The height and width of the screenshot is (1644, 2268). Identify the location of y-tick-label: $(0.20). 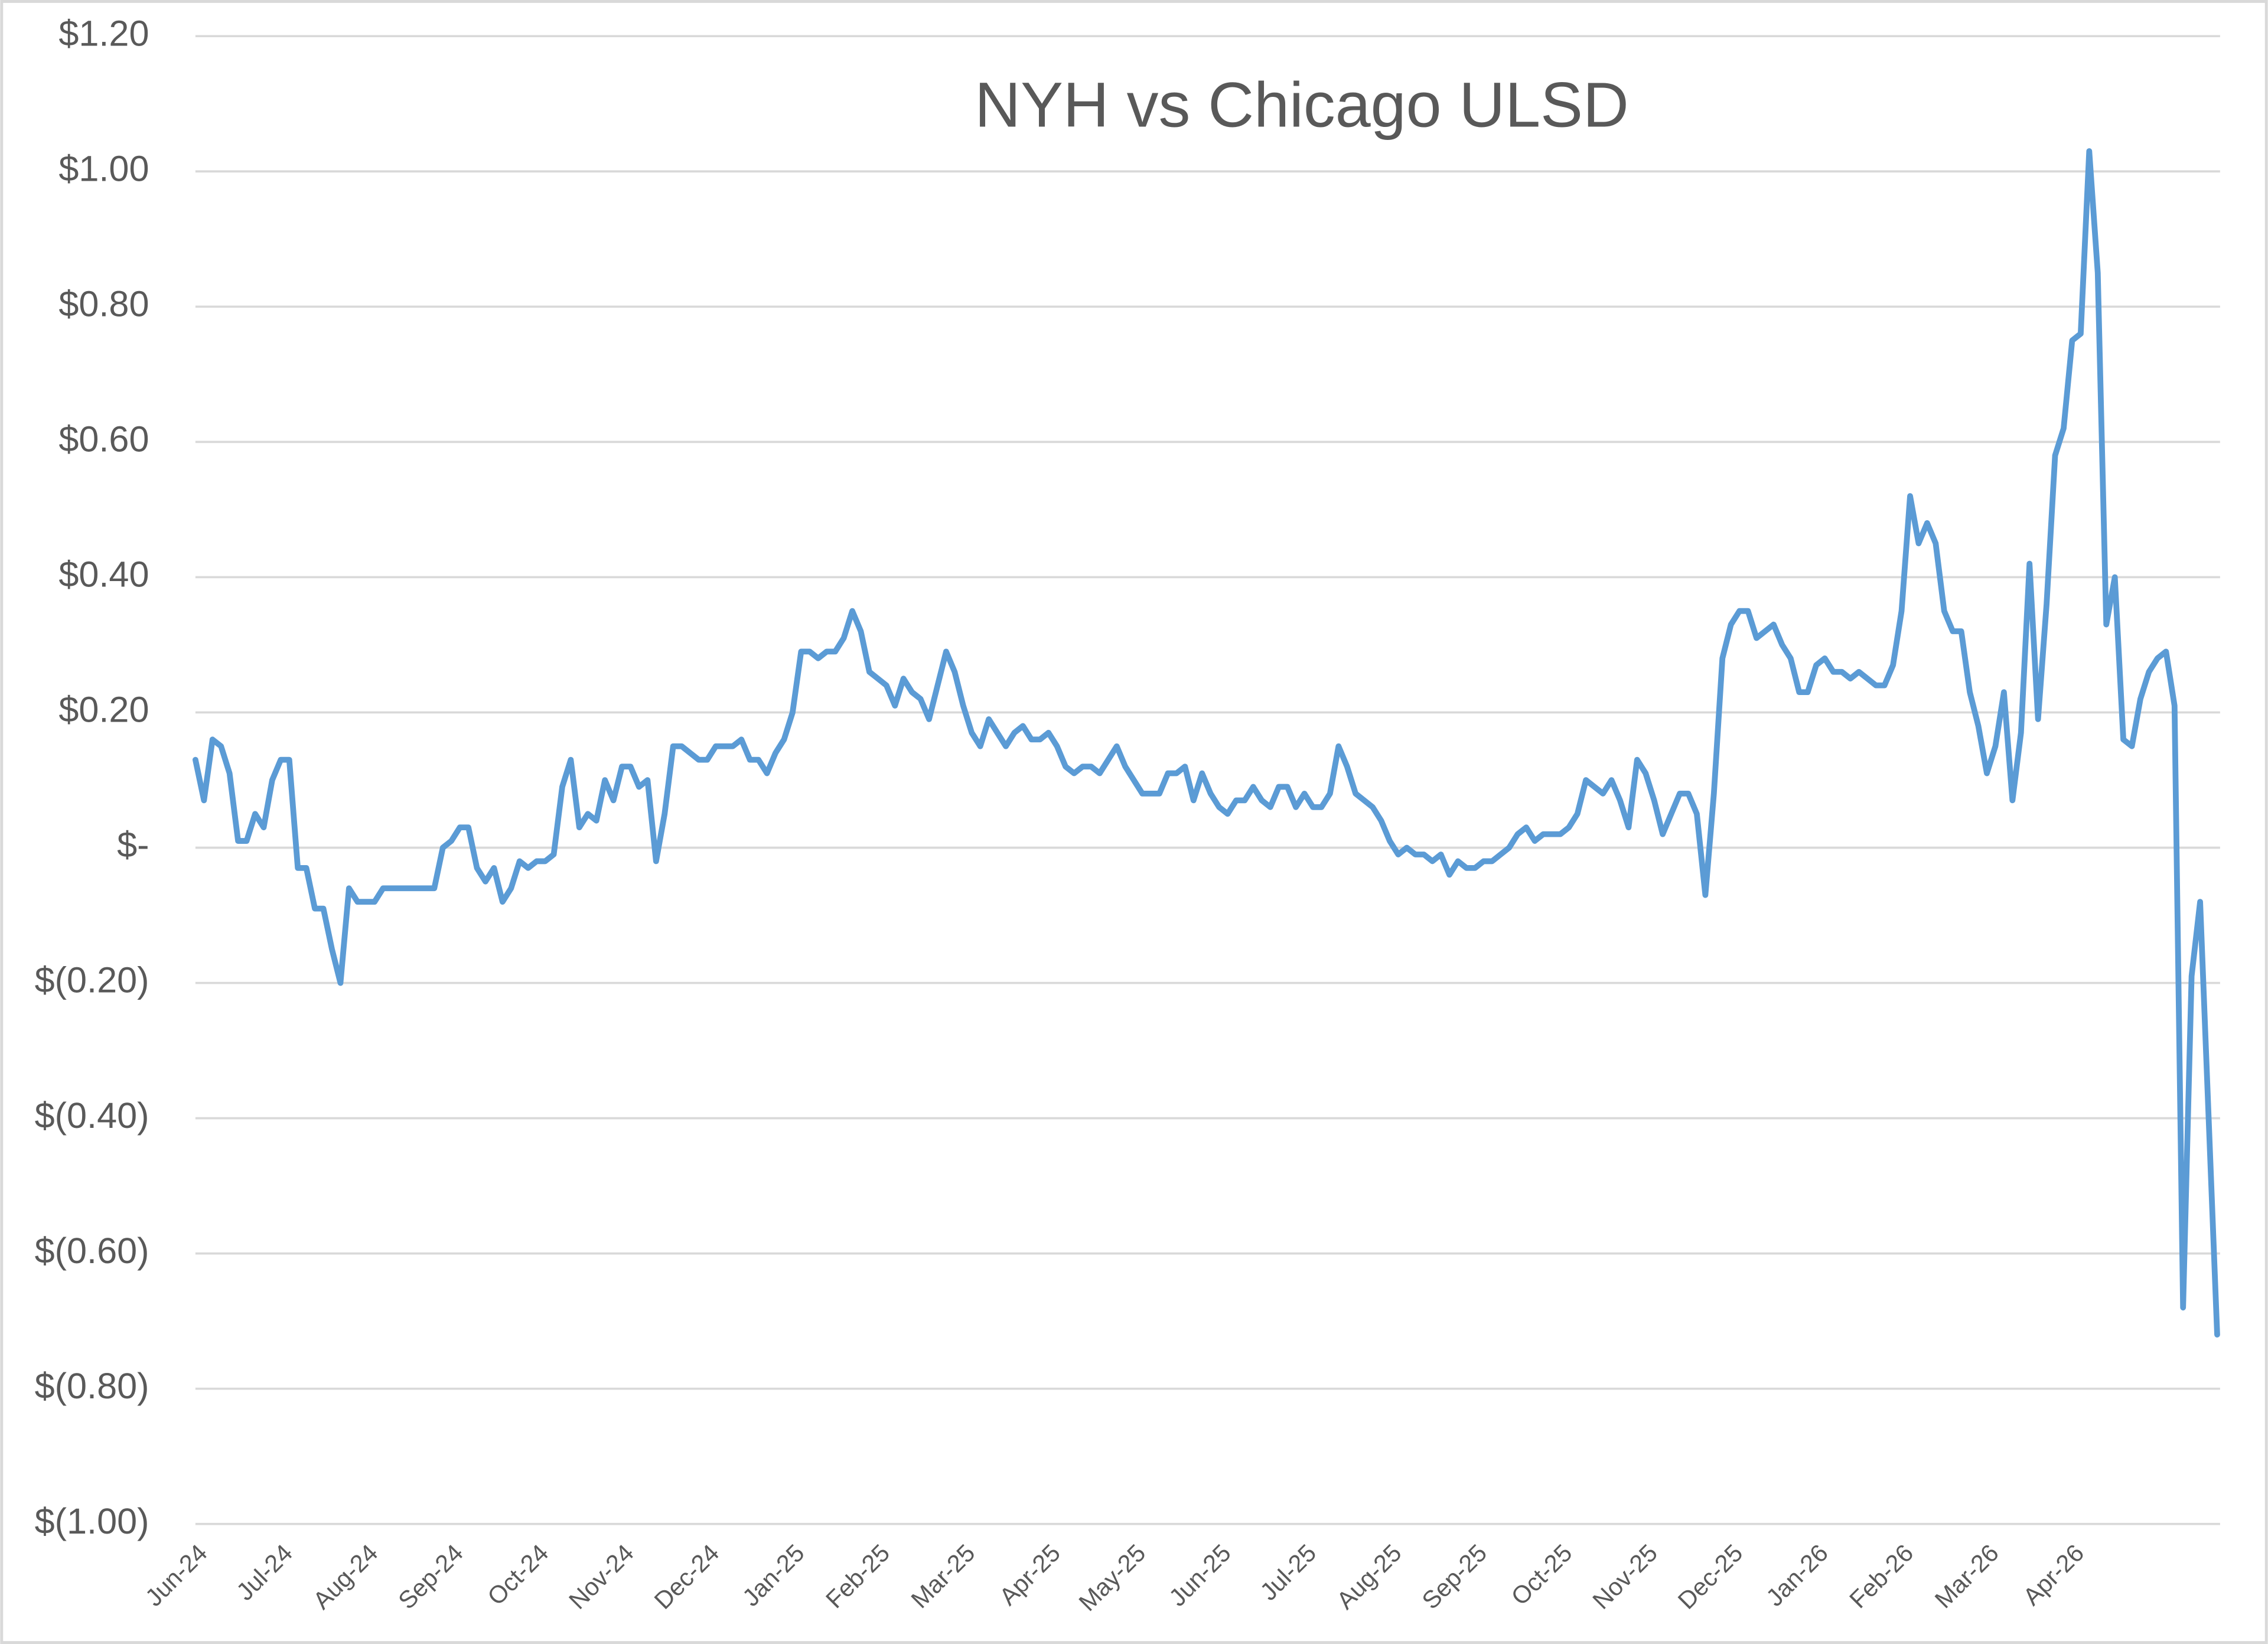
(92, 980).